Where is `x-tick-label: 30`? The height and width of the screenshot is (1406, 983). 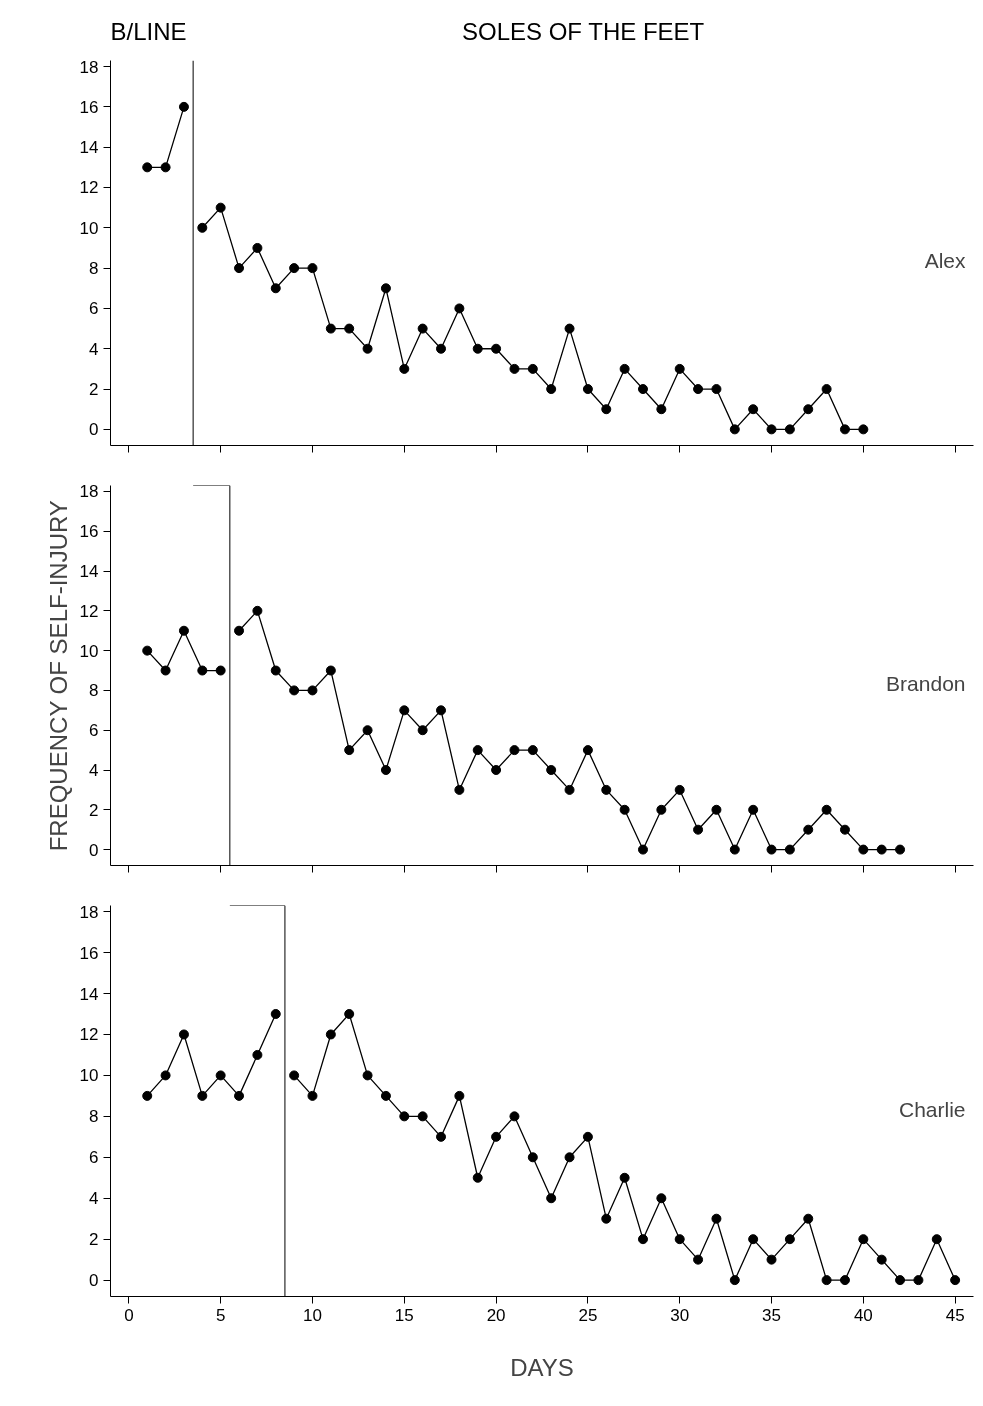
x-tick-label: 30 is located at coordinates (680, 1315).